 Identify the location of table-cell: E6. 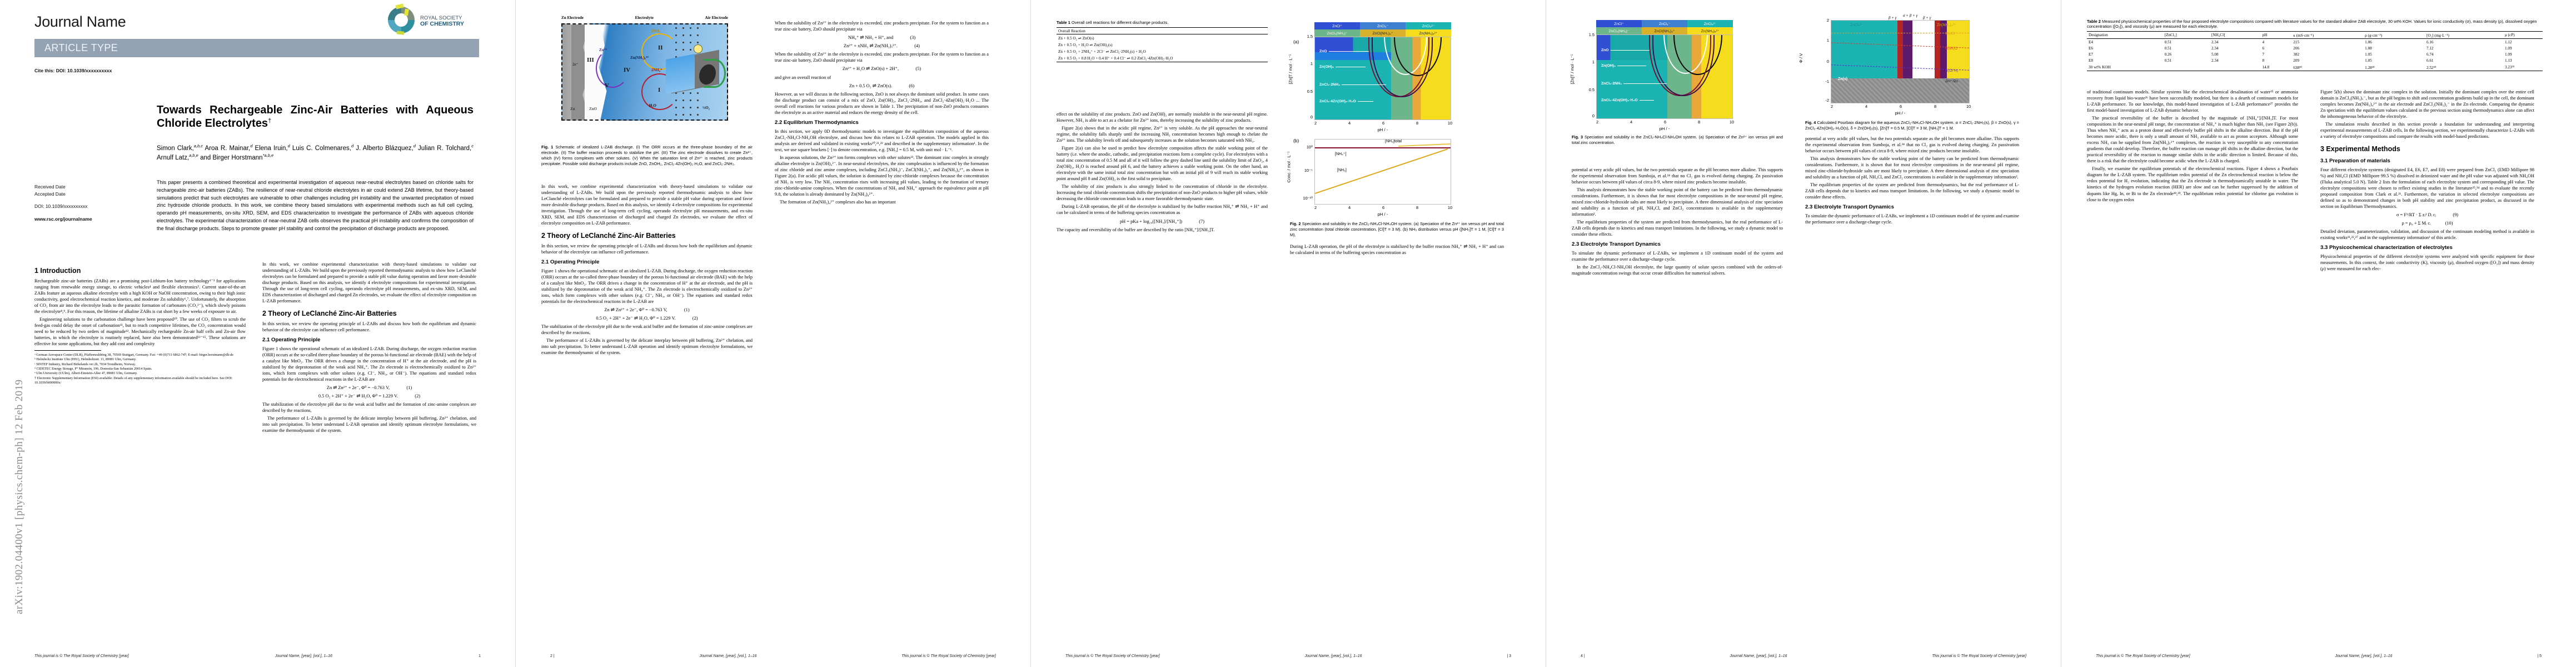
(2091, 48).